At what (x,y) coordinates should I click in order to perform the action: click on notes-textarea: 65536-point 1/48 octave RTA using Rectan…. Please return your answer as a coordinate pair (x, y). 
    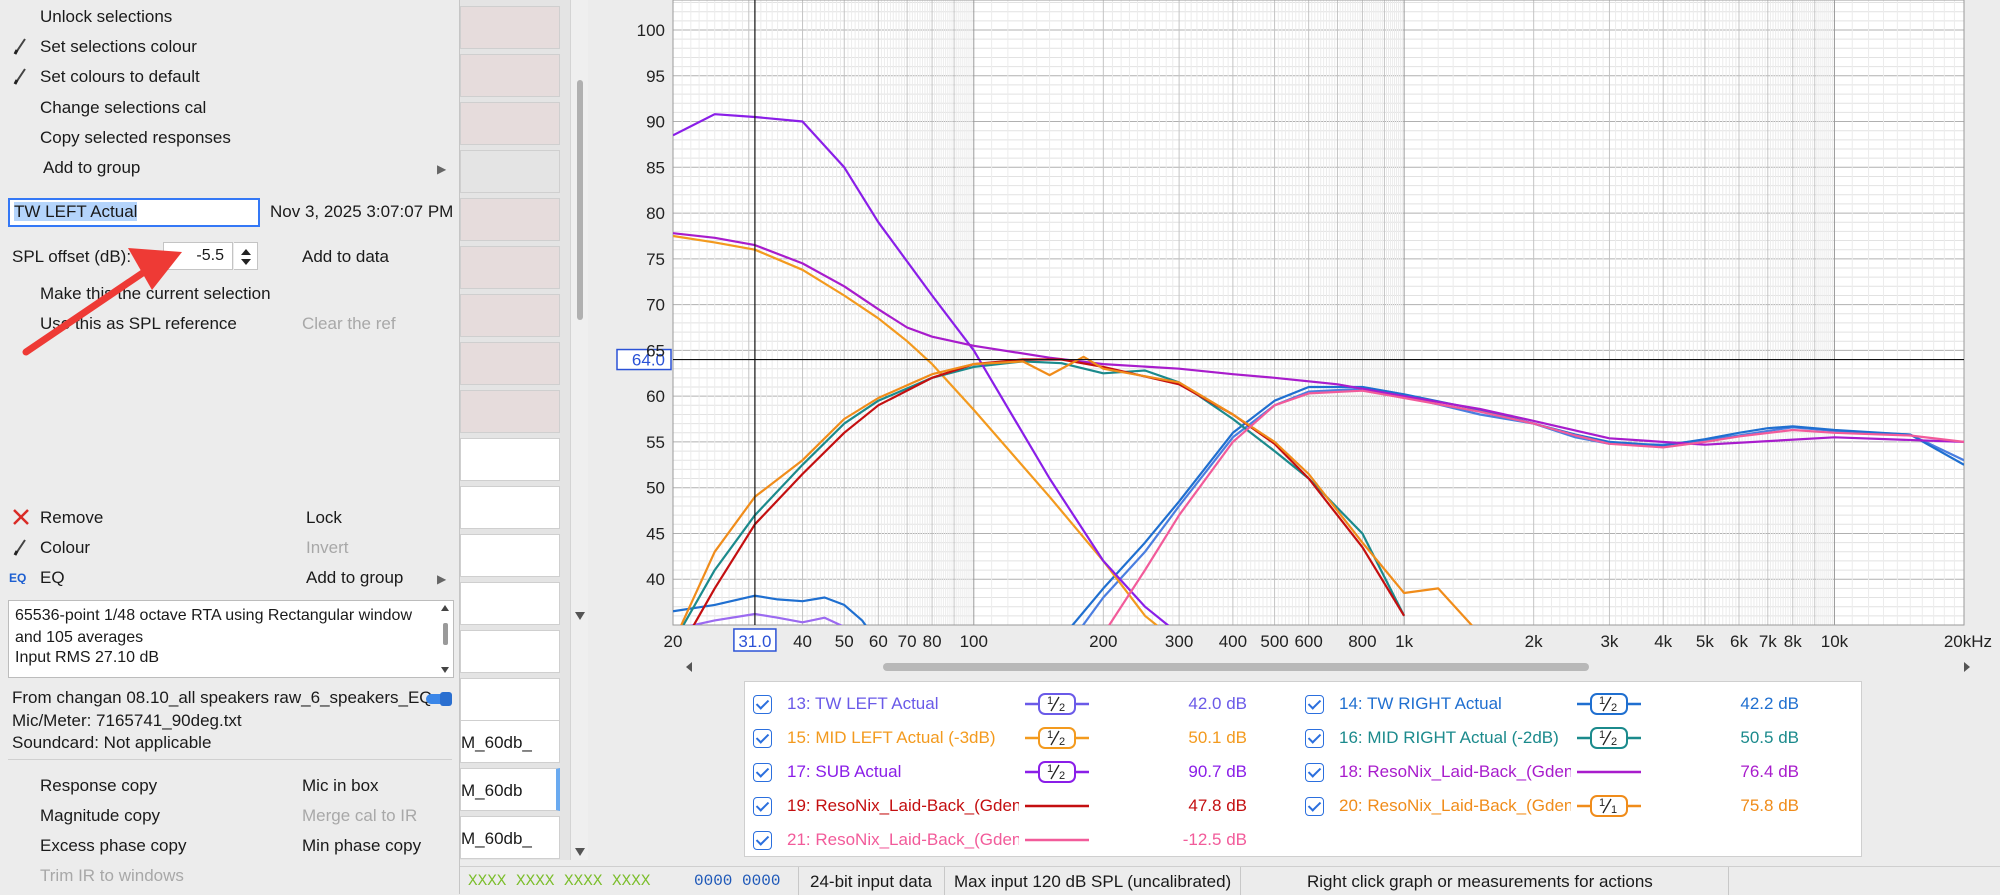
    Looking at the image, I should click on (231, 639).